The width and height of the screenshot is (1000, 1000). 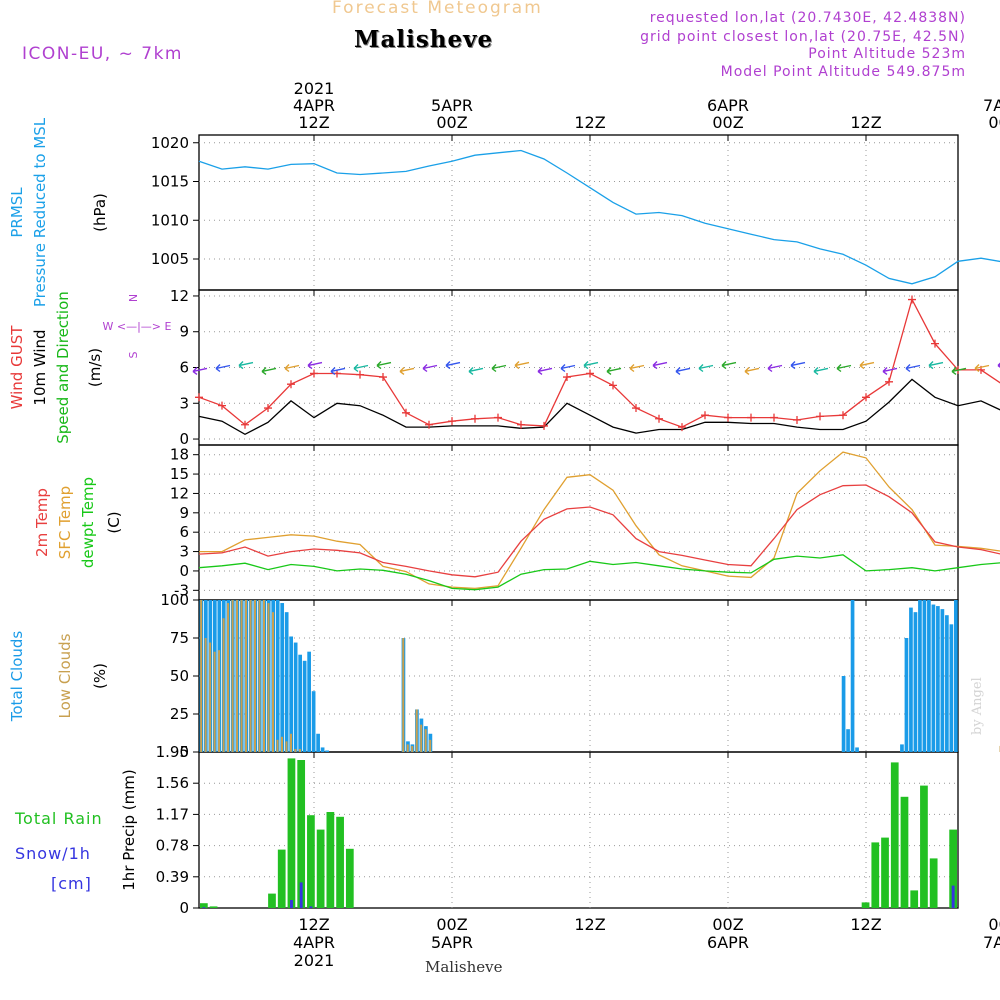 What do you see at coordinates (133, 298) in the screenshot?
I see `compass-n: N` at bounding box center [133, 298].